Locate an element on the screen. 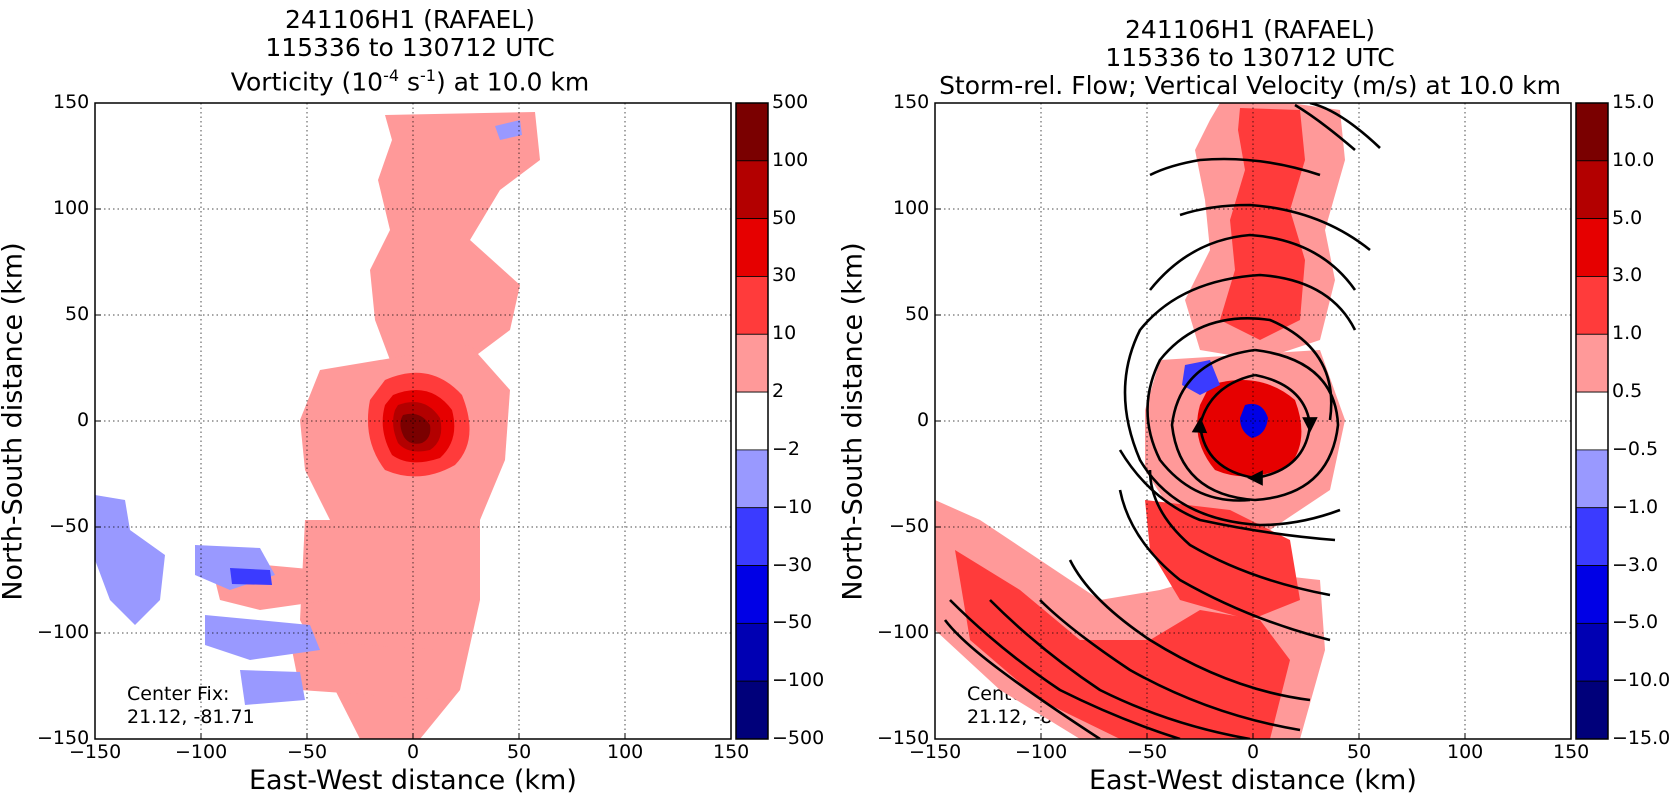  left-center-fix: Center Fix: 21.12, -81.71 is located at coordinates (191, 706).